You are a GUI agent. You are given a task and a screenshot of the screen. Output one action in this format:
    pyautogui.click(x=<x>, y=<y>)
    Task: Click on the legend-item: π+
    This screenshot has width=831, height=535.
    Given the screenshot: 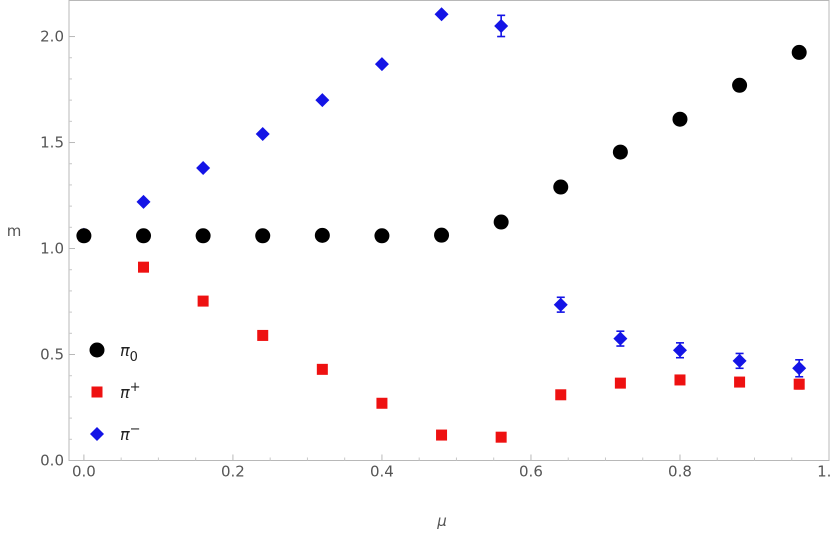 What is the action you would take?
    pyautogui.click(x=116, y=391)
    